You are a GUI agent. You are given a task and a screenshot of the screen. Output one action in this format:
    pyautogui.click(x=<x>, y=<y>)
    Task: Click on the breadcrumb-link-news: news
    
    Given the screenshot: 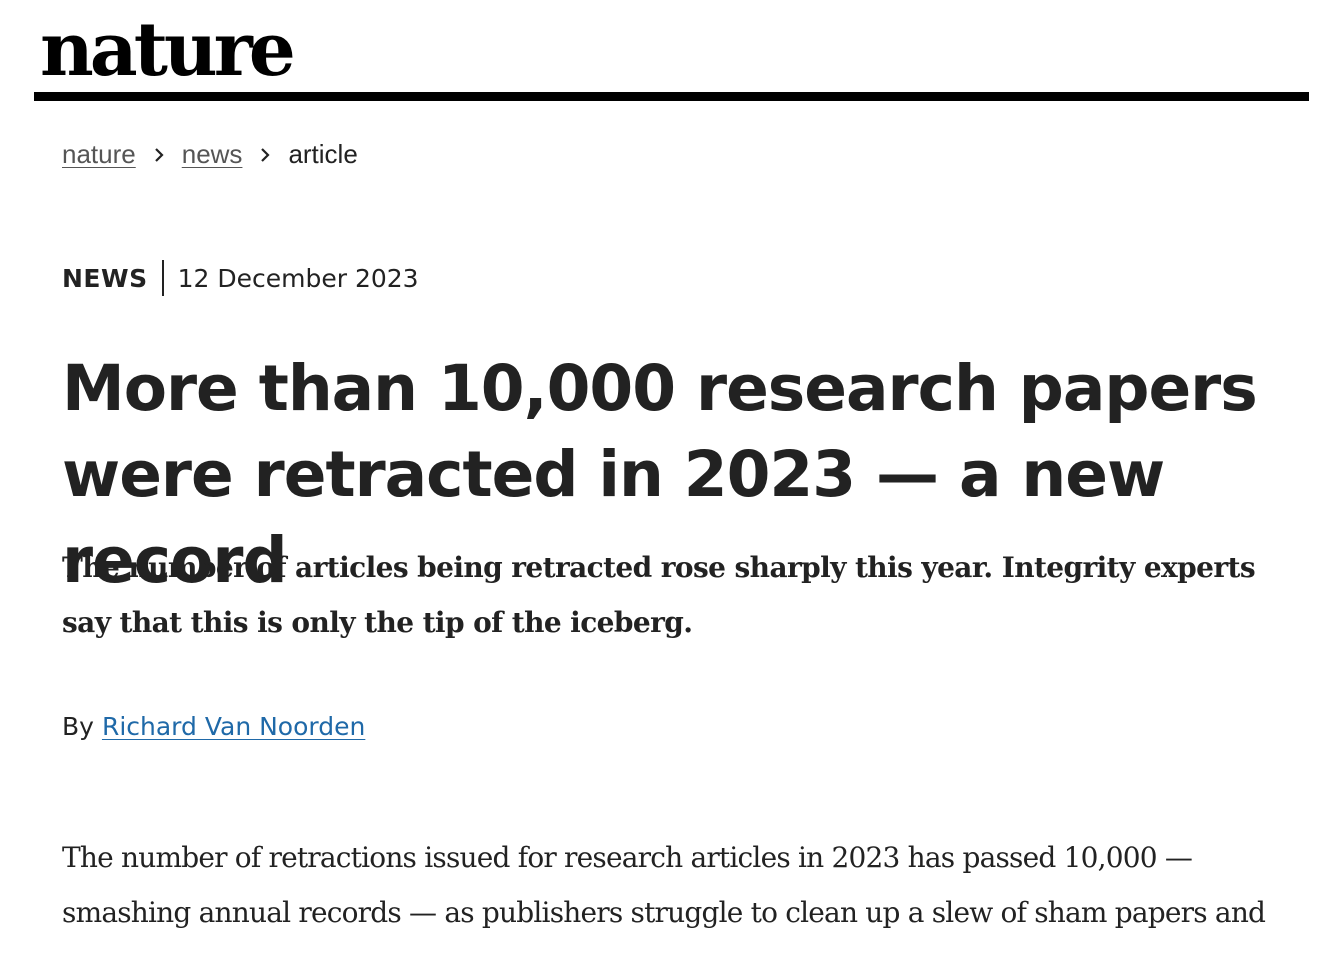 What is the action you would take?
    pyautogui.click(x=212, y=153)
    